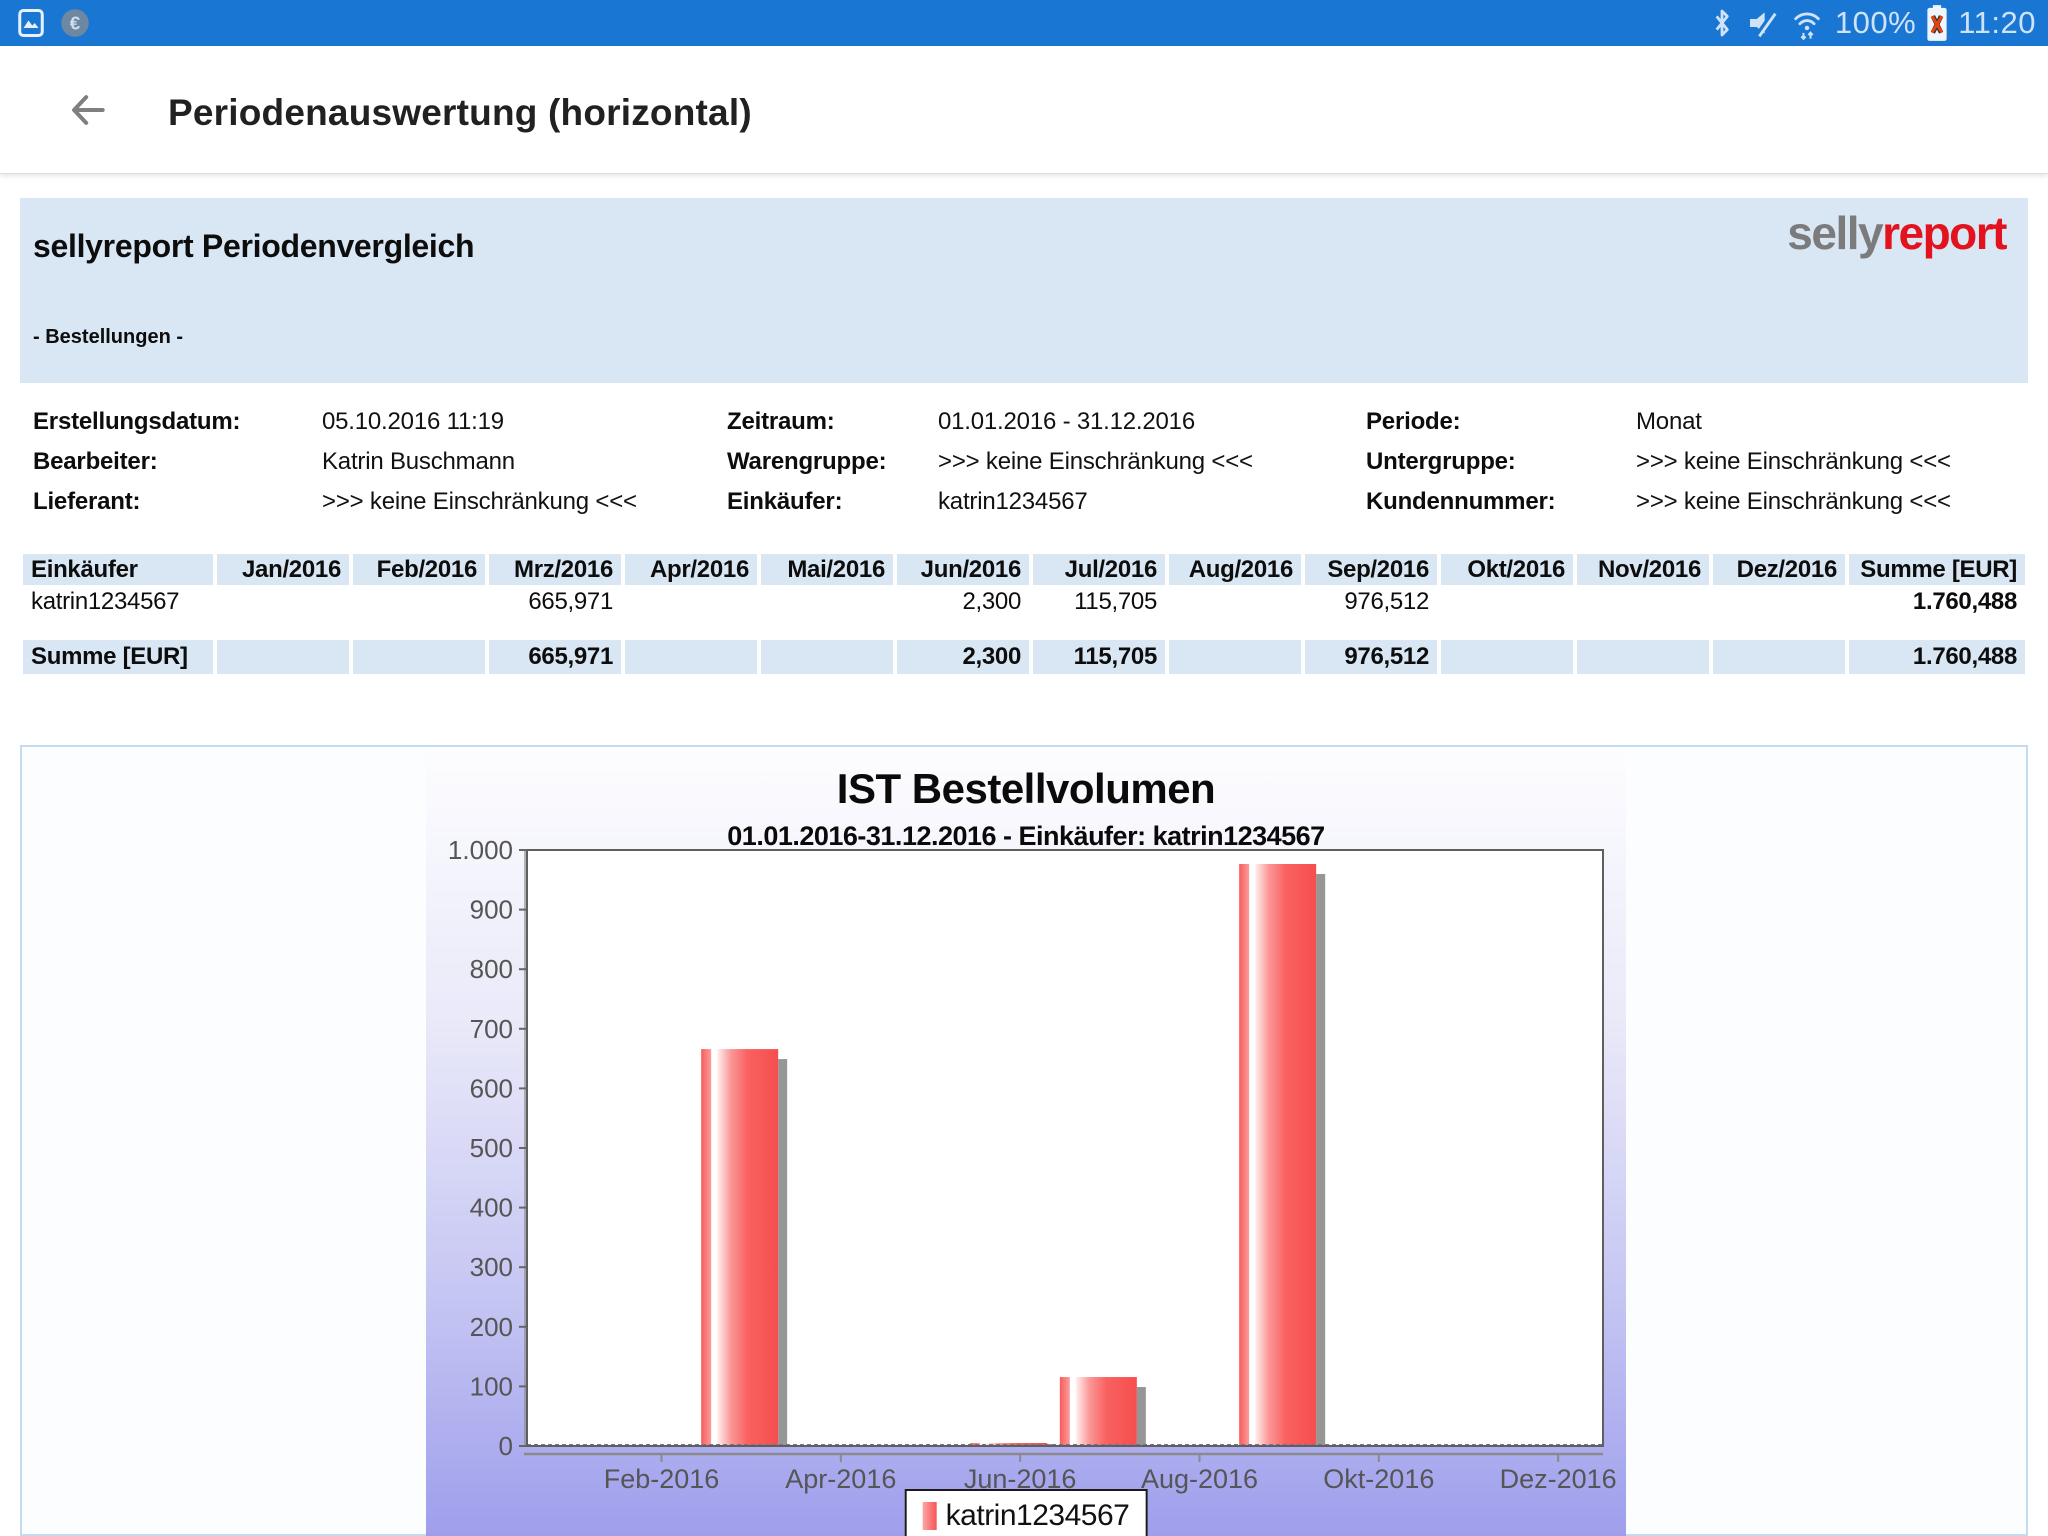 The width and height of the screenshot is (2048, 1536). What do you see at coordinates (1413, 421) in the screenshot?
I see `meta-label: Periode:` at bounding box center [1413, 421].